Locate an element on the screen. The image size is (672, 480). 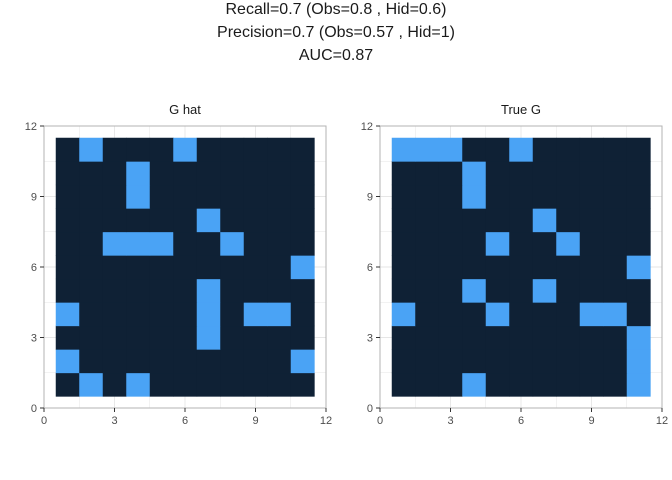
y-tick-label: 6 is located at coordinates (34, 268).